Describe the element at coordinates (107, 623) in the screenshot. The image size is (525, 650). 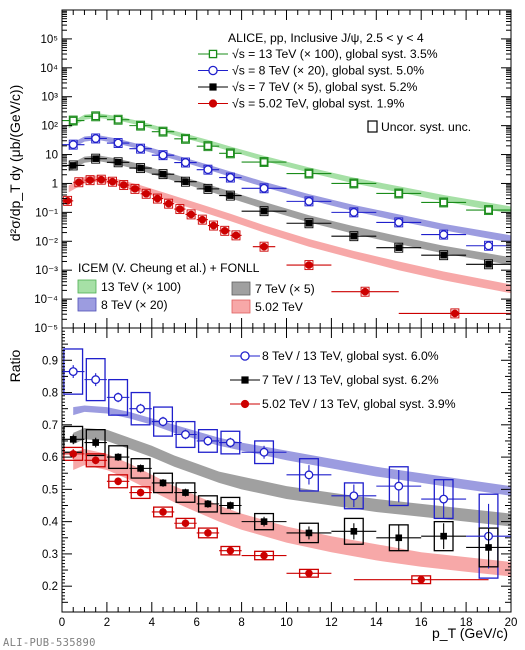
I see `x-tick-label: 2` at that location.